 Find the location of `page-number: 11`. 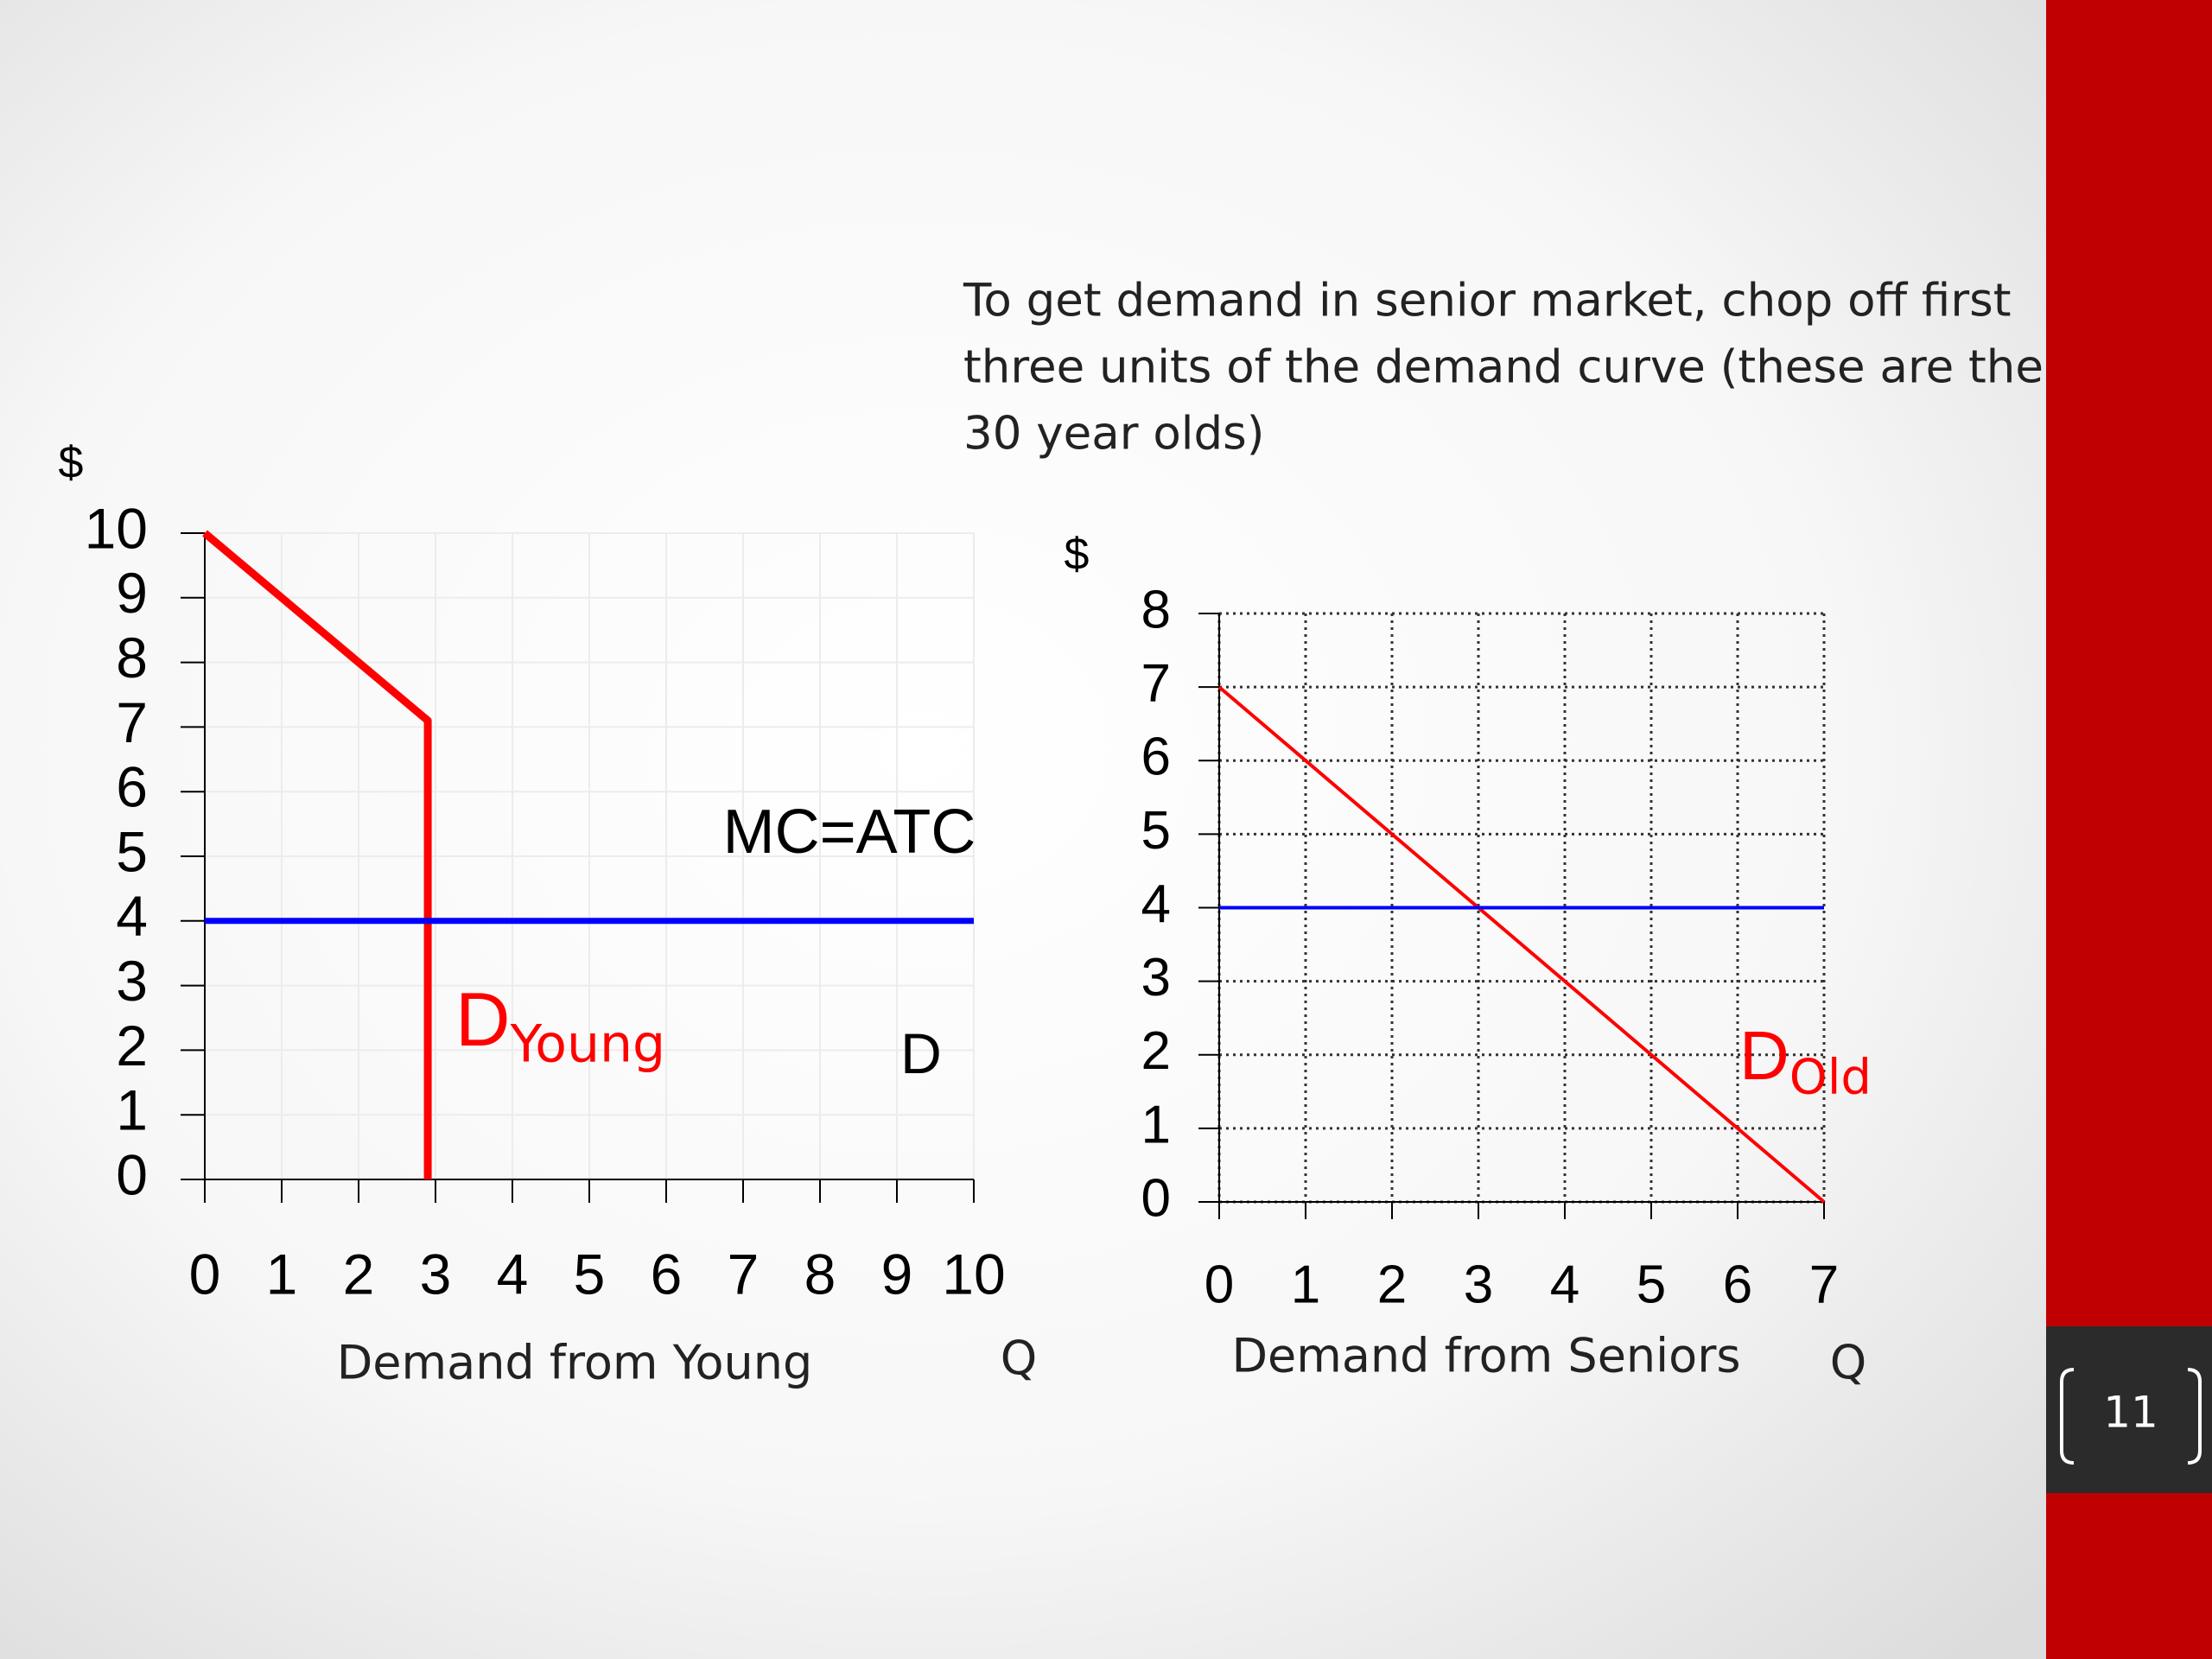

page-number: 11 is located at coordinates (2130, 1413).